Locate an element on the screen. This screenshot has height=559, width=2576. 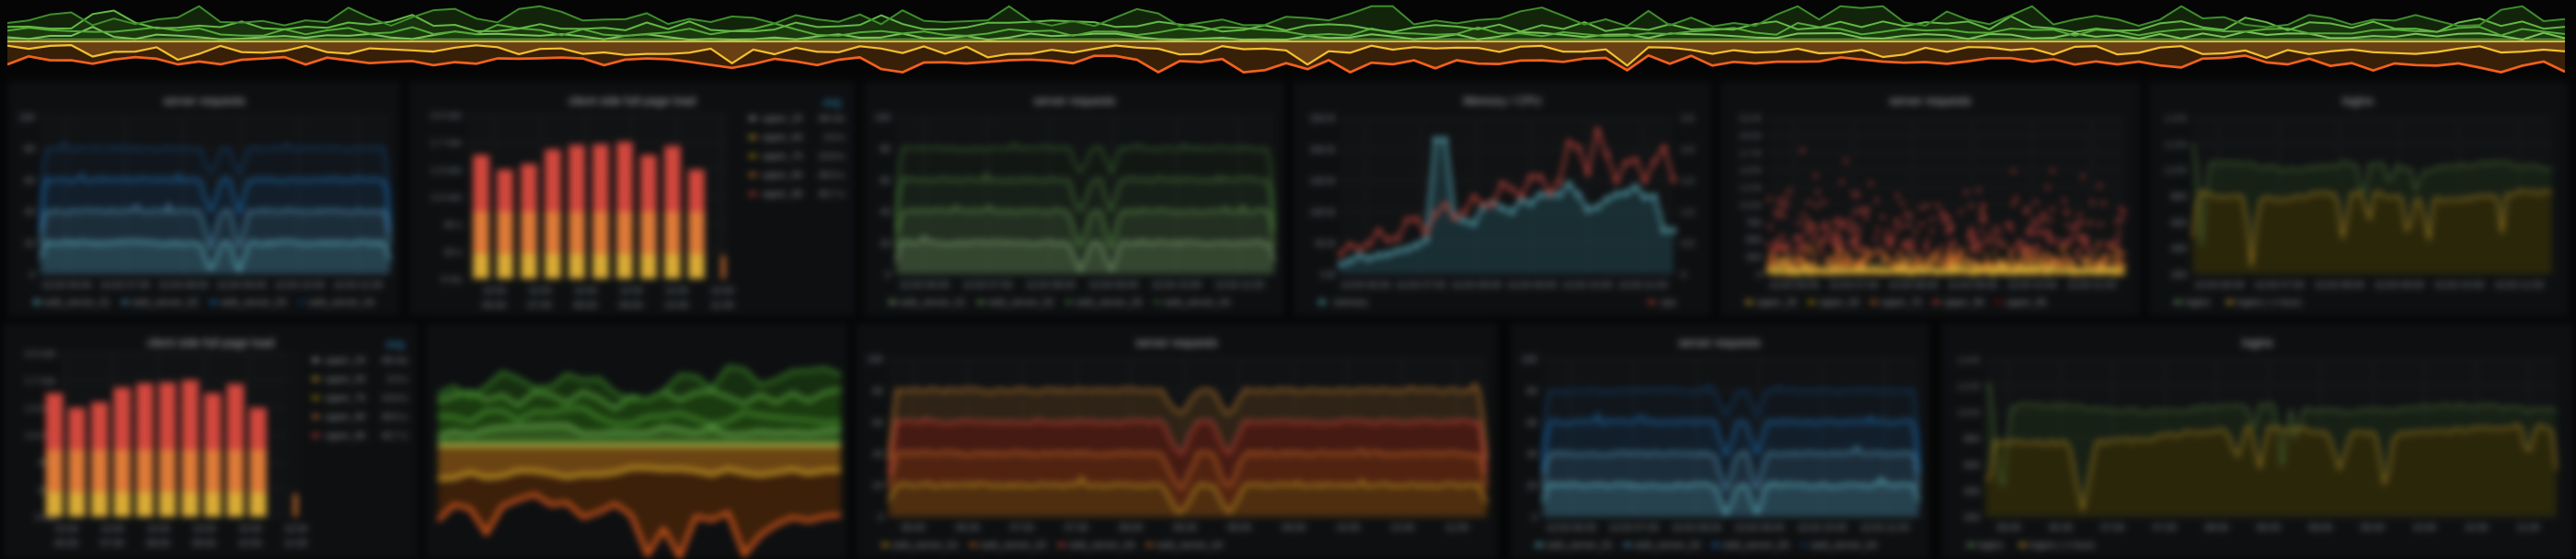
svg-text: 09:00 is located at coordinates (1239, 527).